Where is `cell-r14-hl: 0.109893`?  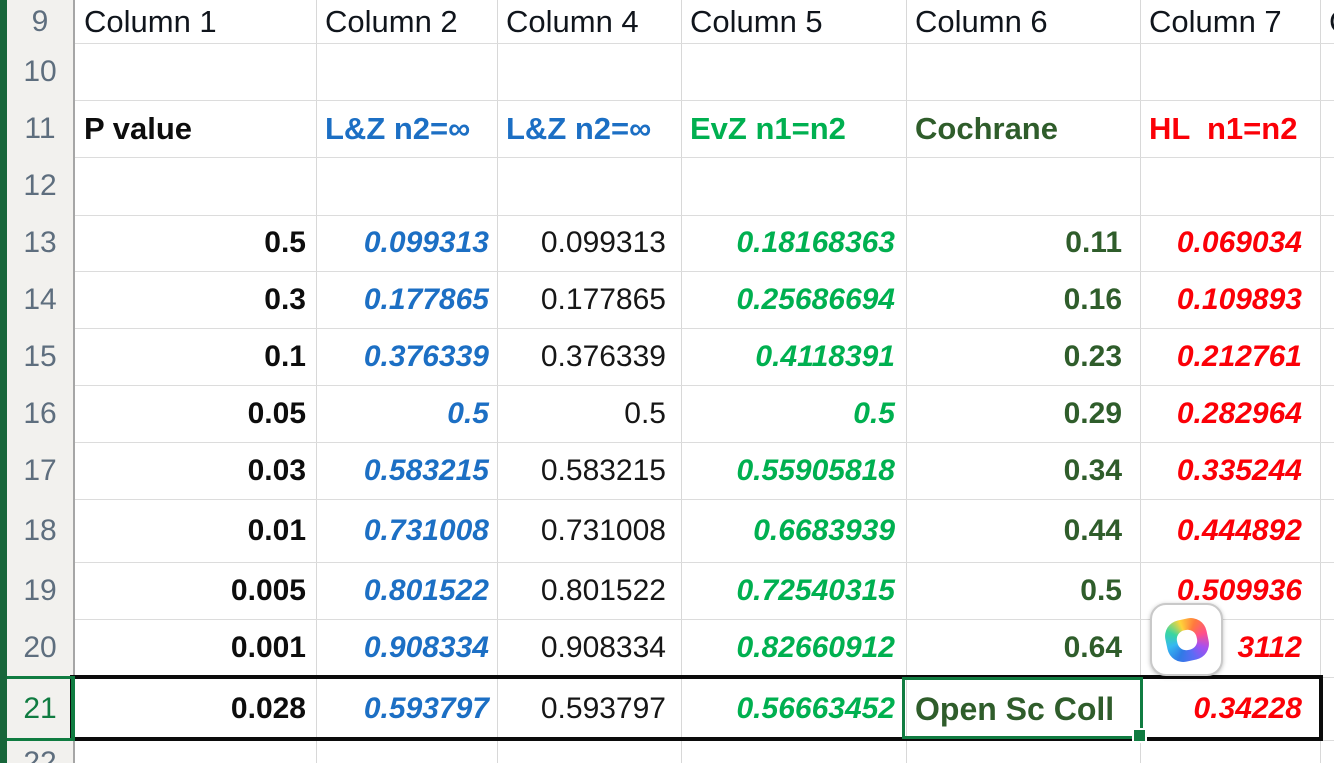 cell-r14-hl: 0.109893 is located at coordinates (1239, 299).